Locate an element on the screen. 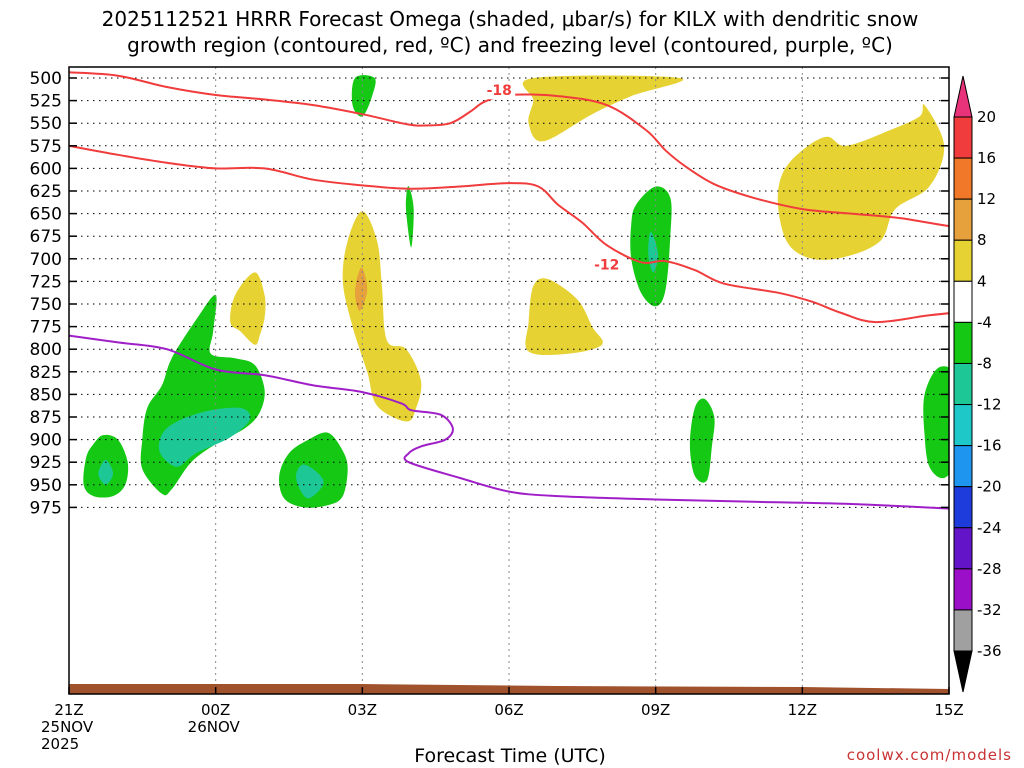  y-tick-label: 750 is located at coordinates (46, 305).